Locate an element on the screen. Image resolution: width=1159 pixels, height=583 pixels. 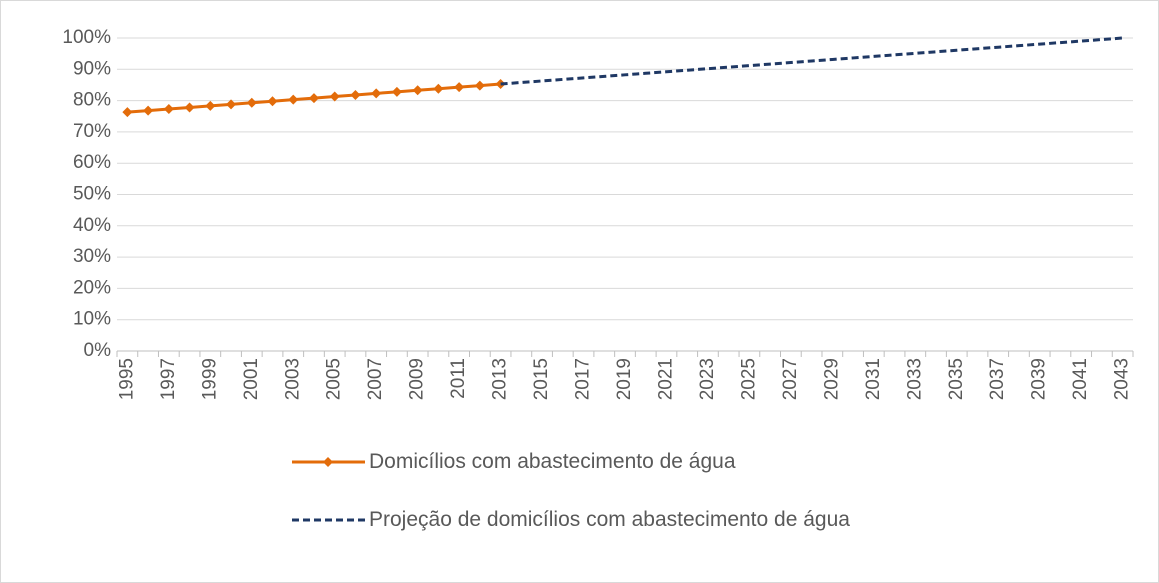
x-tick-label: 2009 is located at coordinates (417, 379).